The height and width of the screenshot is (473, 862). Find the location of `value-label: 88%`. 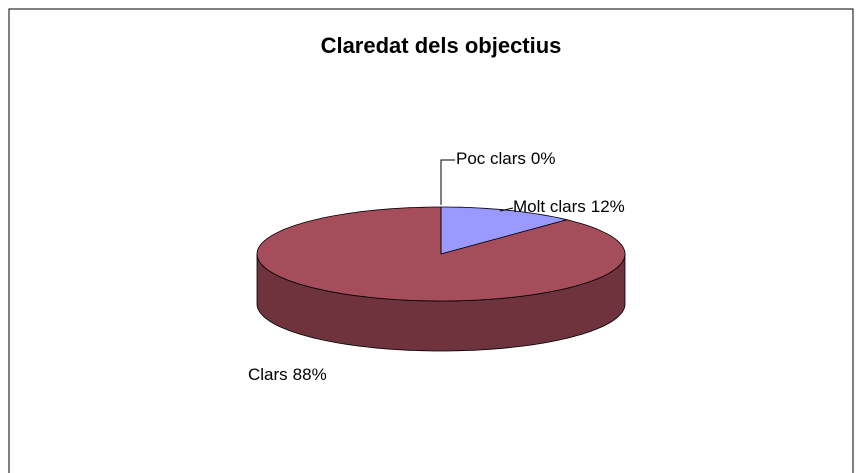

value-label: 88% is located at coordinates (310, 374).